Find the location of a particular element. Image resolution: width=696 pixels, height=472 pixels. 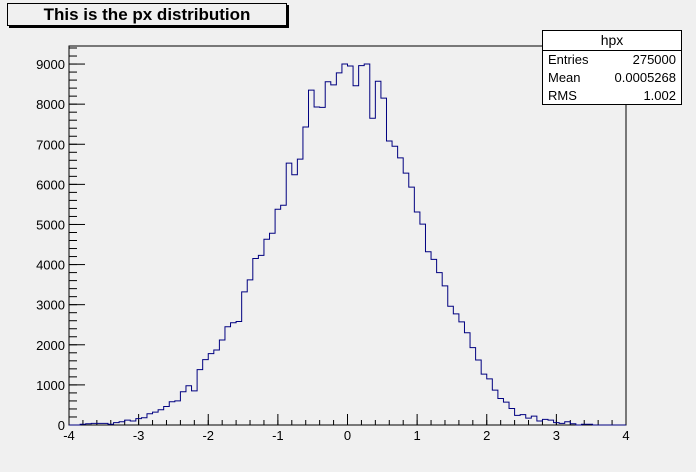

y-tick-label: 4000 is located at coordinates (50, 265).